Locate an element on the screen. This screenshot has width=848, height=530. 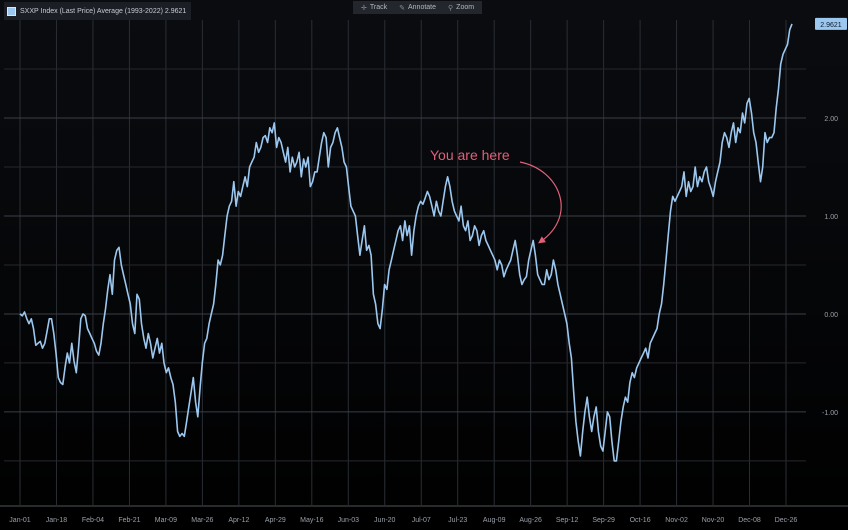
last-value-label: 2.9621 is located at coordinates (831, 25).